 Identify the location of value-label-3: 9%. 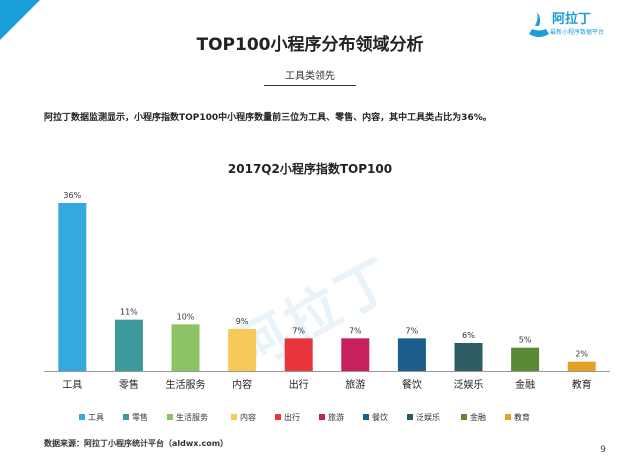
(242, 321).